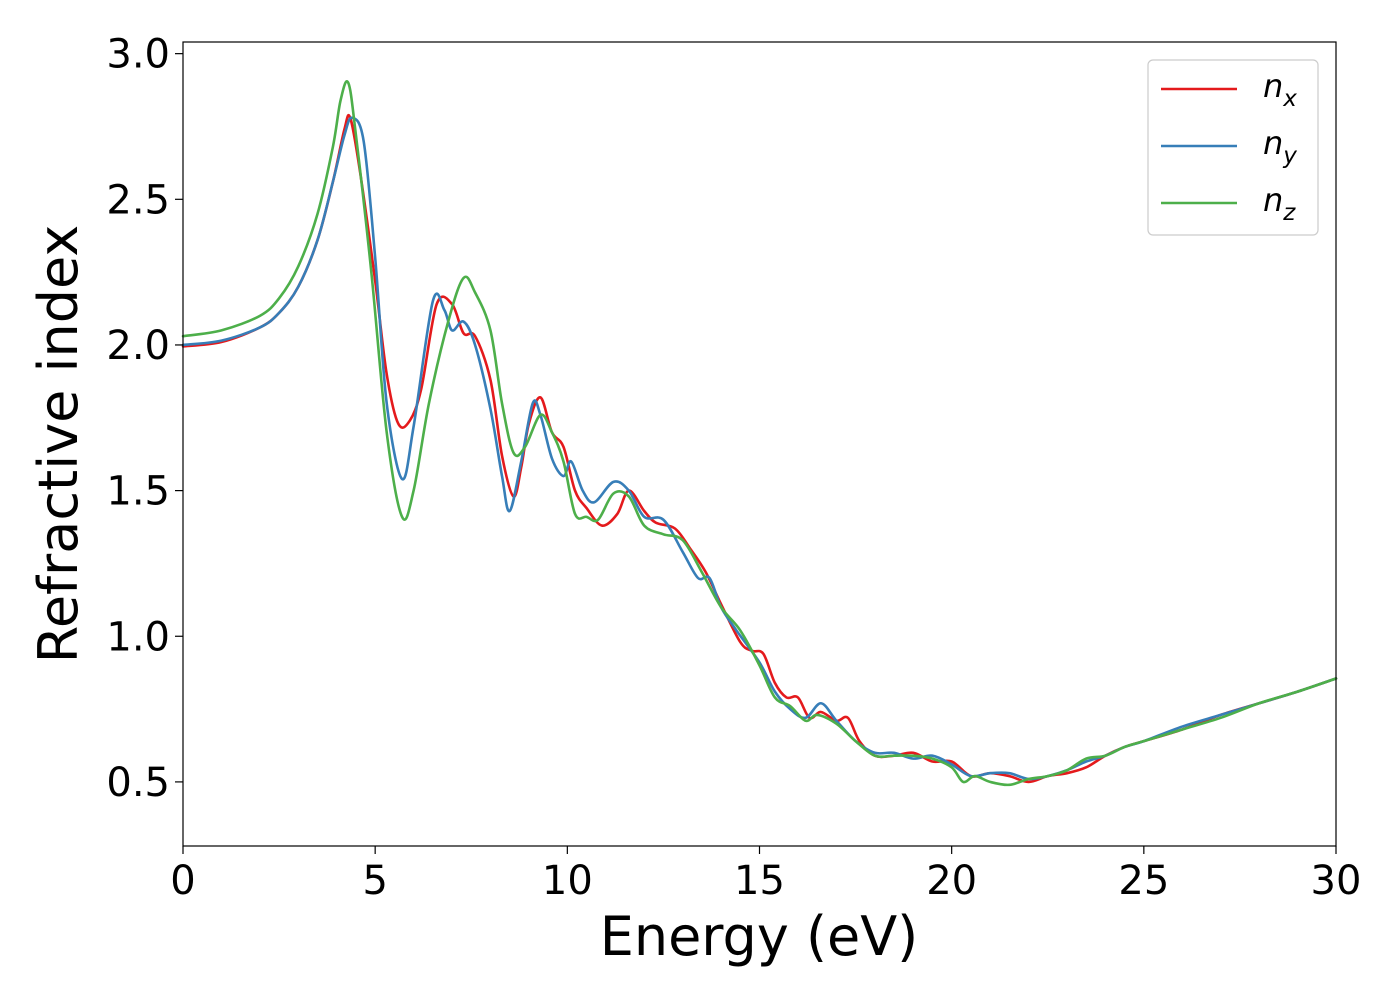 Image resolution: width=1400 pixels, height=1005 pixels. I want to click on y-axis-label: Refractive index, so click(58, 444).